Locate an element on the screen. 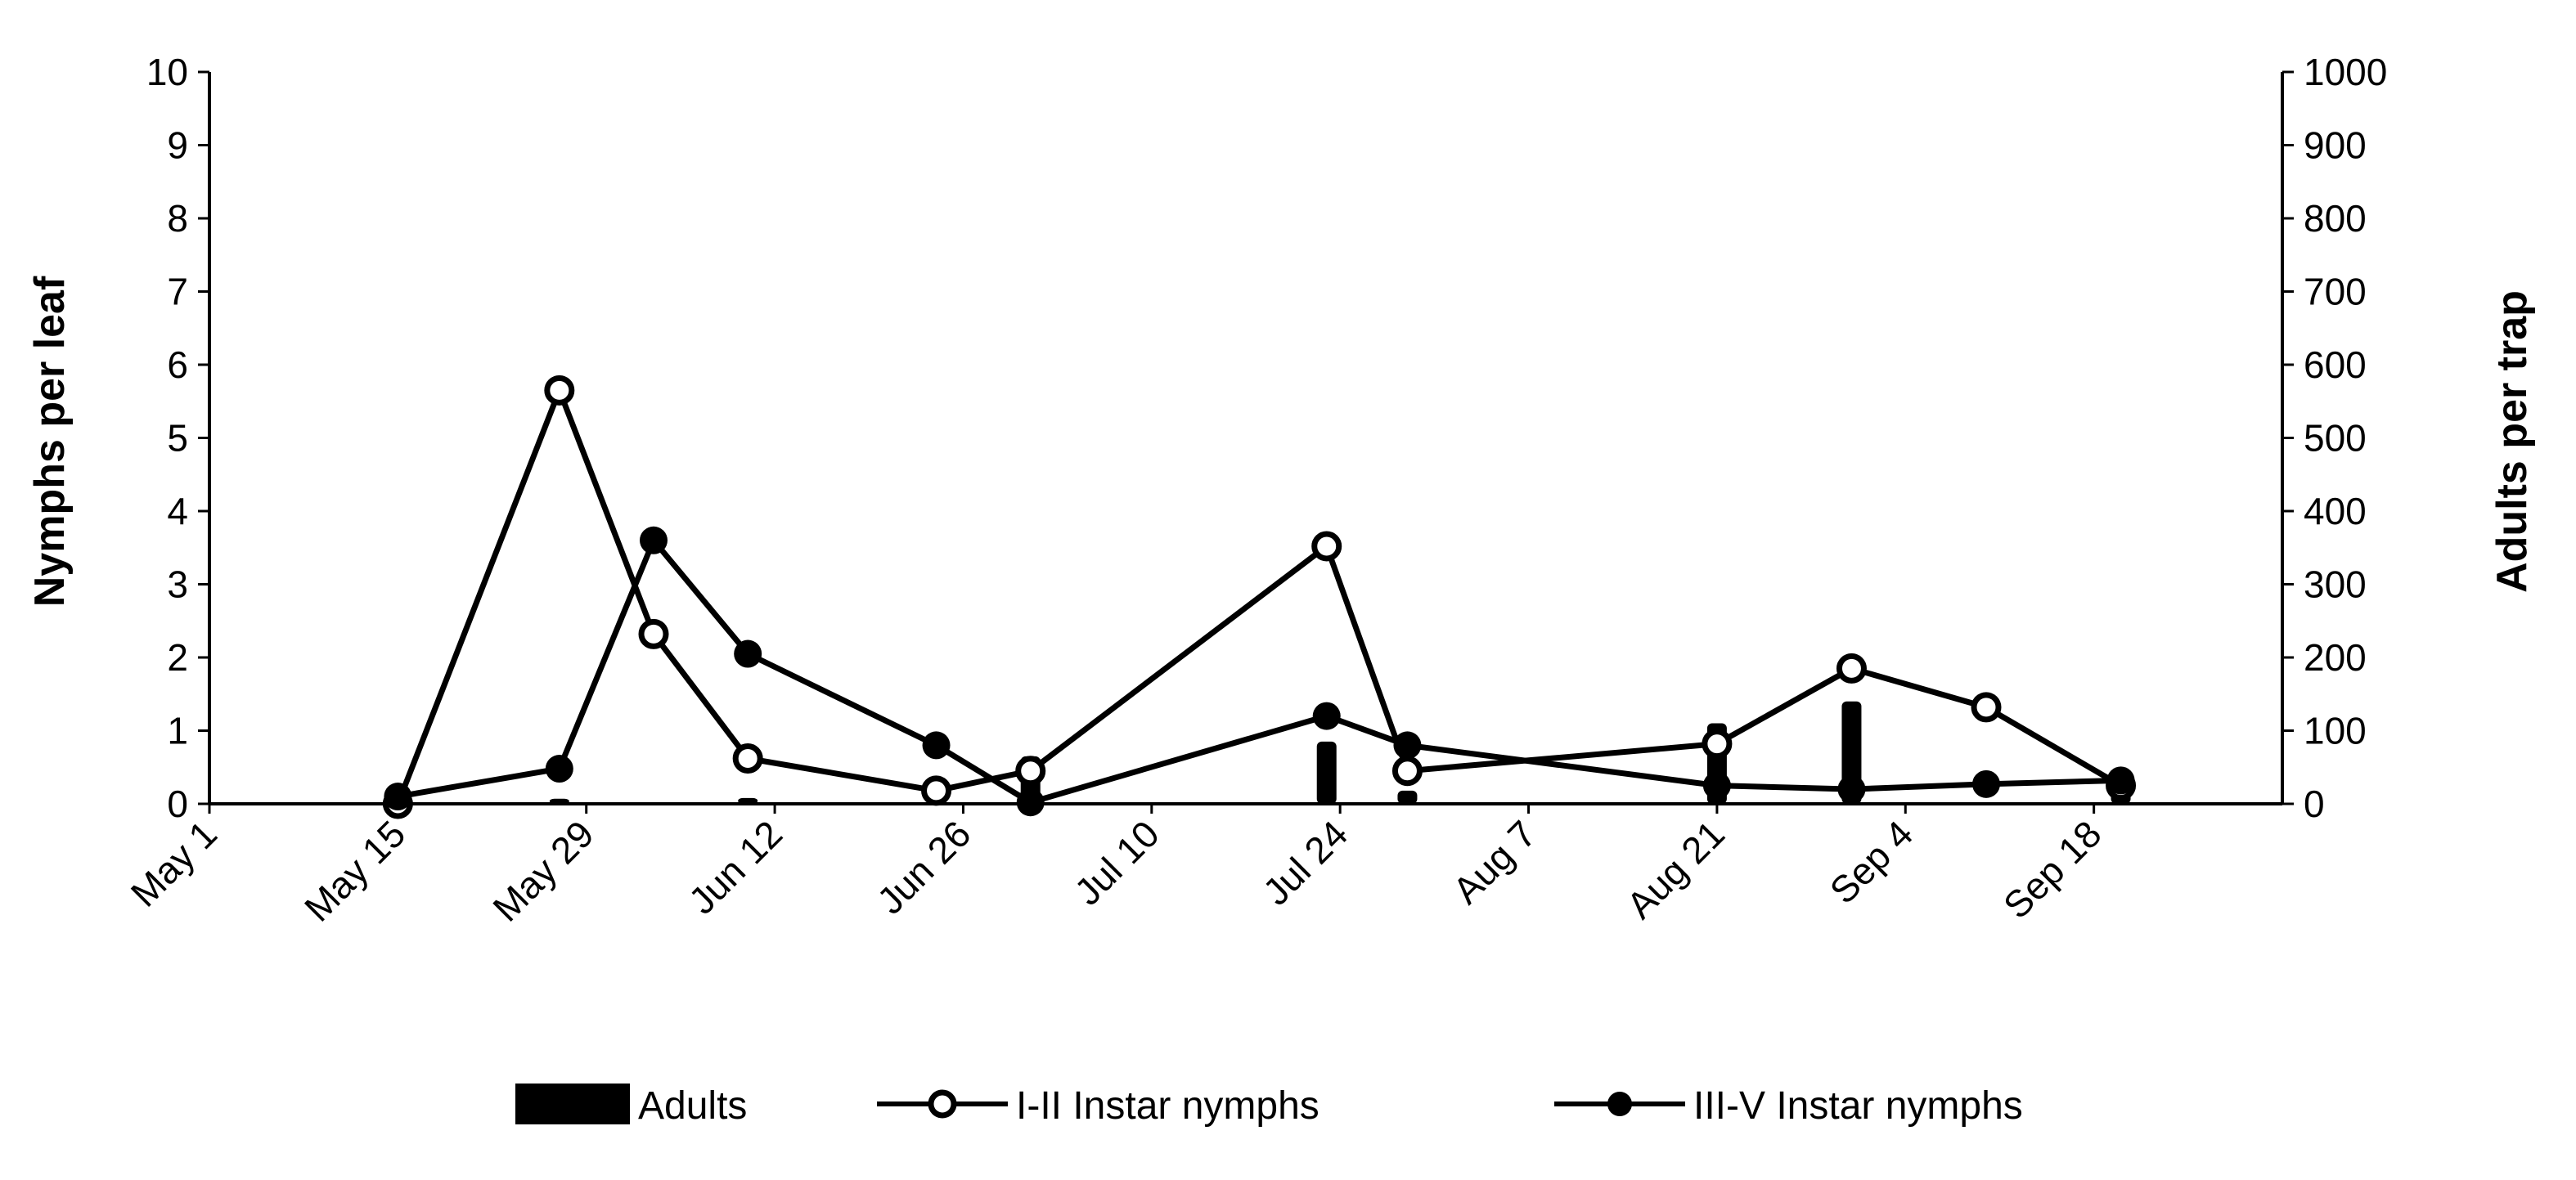  y-right-tick-label: 700 is located at coordinates (2335, 292).